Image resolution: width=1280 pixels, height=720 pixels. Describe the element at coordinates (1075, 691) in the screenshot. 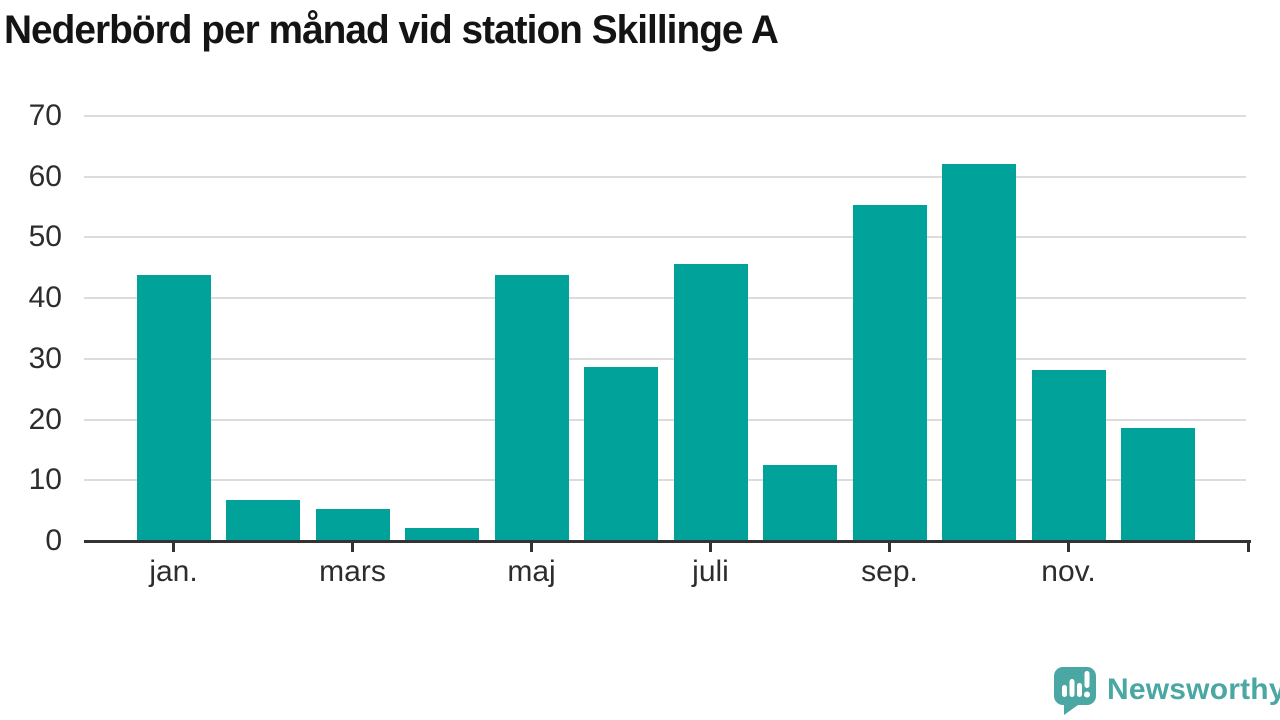

I see `newsworthy-logo-icon` at that location.